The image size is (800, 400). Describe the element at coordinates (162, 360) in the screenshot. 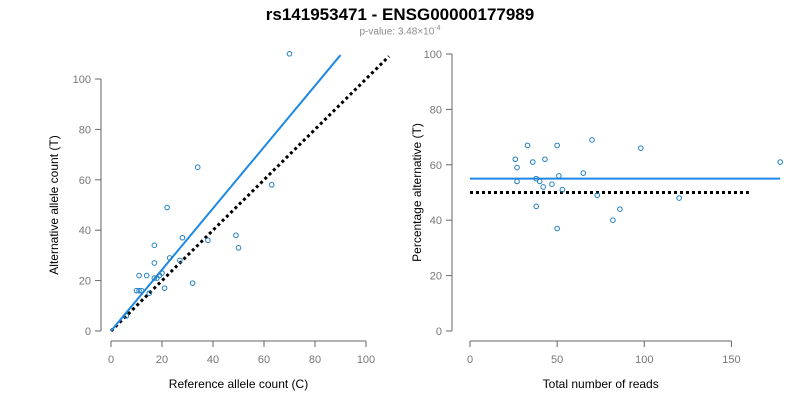

I see `x-tick-label: 20` at that location.